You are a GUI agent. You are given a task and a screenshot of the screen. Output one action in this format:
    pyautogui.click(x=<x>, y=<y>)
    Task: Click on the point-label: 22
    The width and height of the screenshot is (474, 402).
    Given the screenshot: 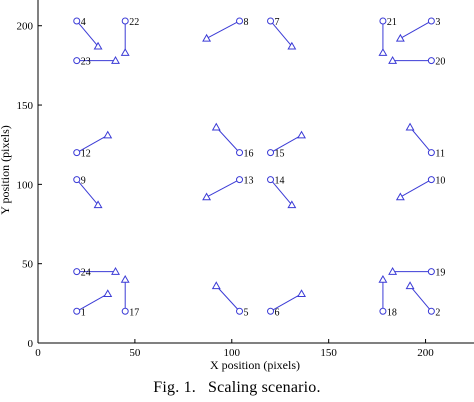 What is the action you would take?
    pyautogui.click(x=134, y=22)
    